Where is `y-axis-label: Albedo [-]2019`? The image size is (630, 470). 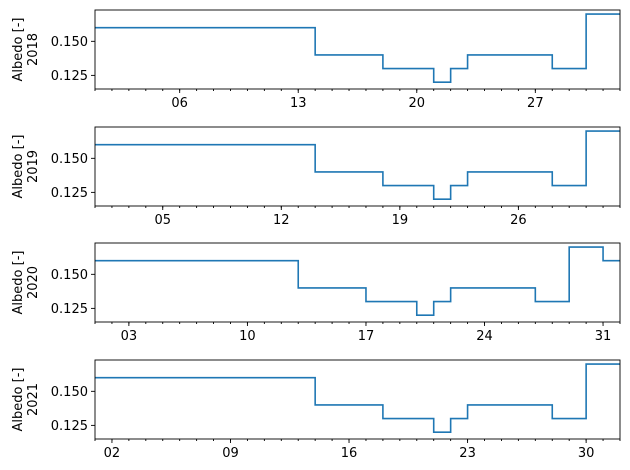 y-axis-label: Albedo [-]2019 is located at coordinates (26, 167).